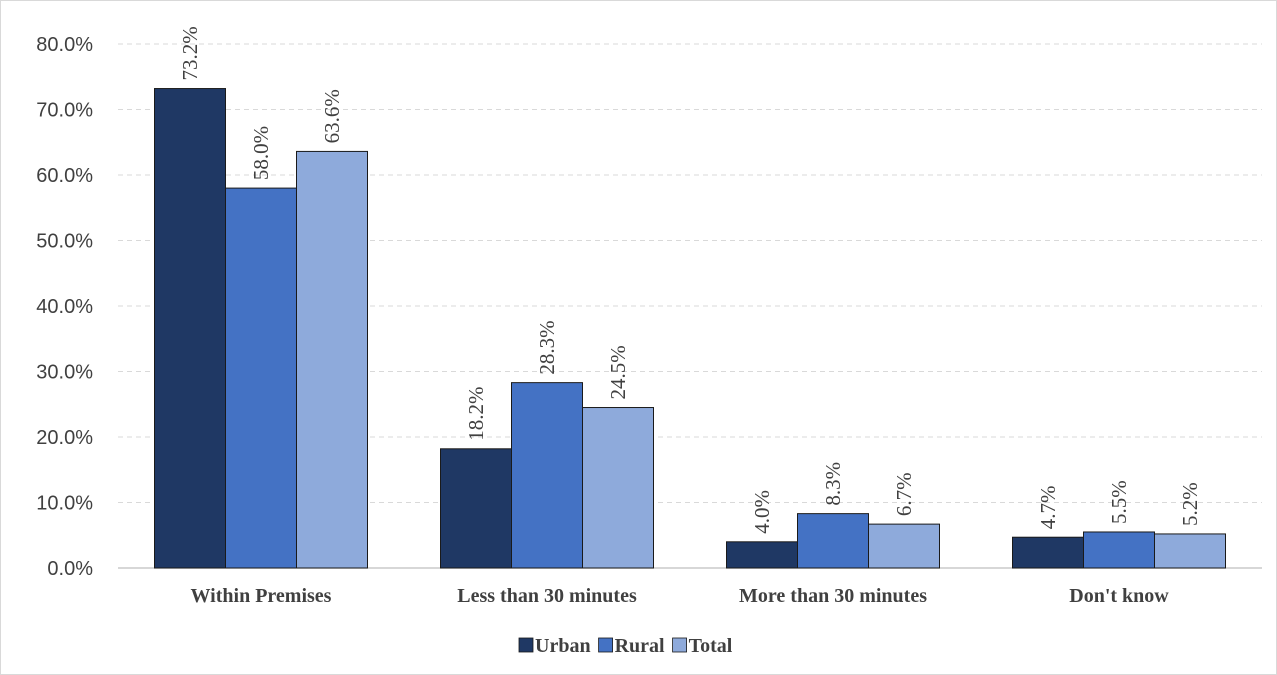 The height and width of the screenshot is (675, 1277). Describe the element at coordinates (904, 494) in the screenshot. I see `data-label: 6.7%` at that location.